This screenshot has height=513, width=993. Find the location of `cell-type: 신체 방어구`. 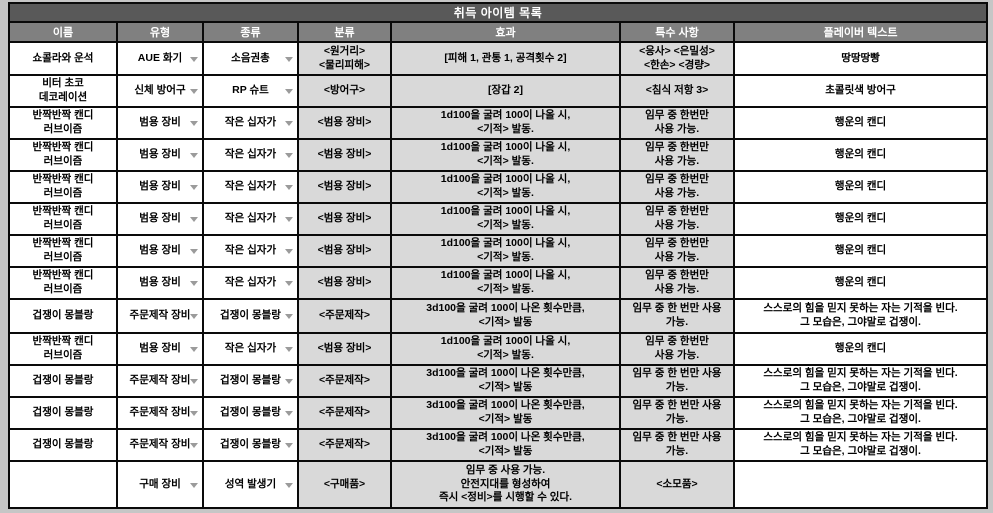

cell-type: 신체 방어구 is located at coordinates (160, 91).